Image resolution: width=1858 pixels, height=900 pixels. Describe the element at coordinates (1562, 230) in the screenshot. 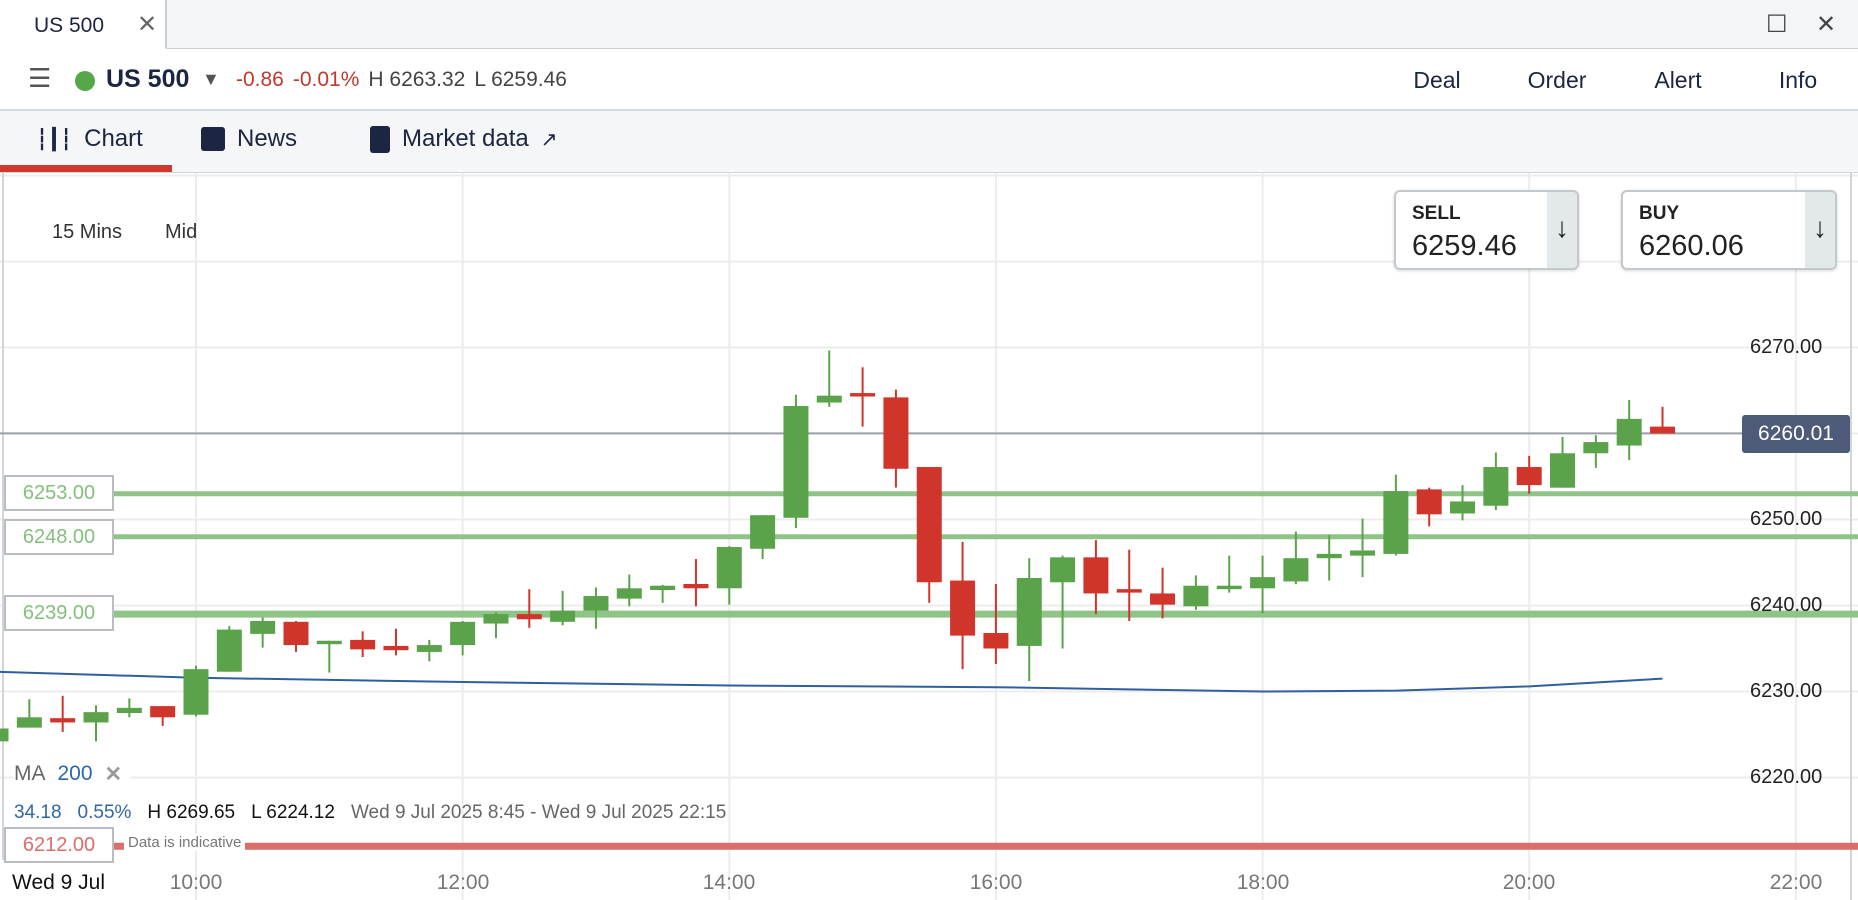

I see `arrow-down-icon: ↓` at that location.